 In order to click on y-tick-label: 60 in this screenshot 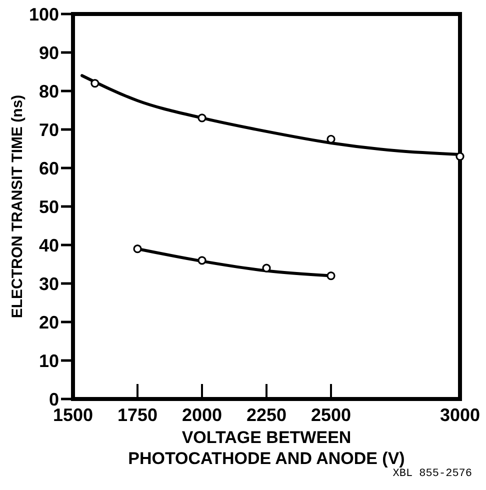, I will do `click(48, 168)`.